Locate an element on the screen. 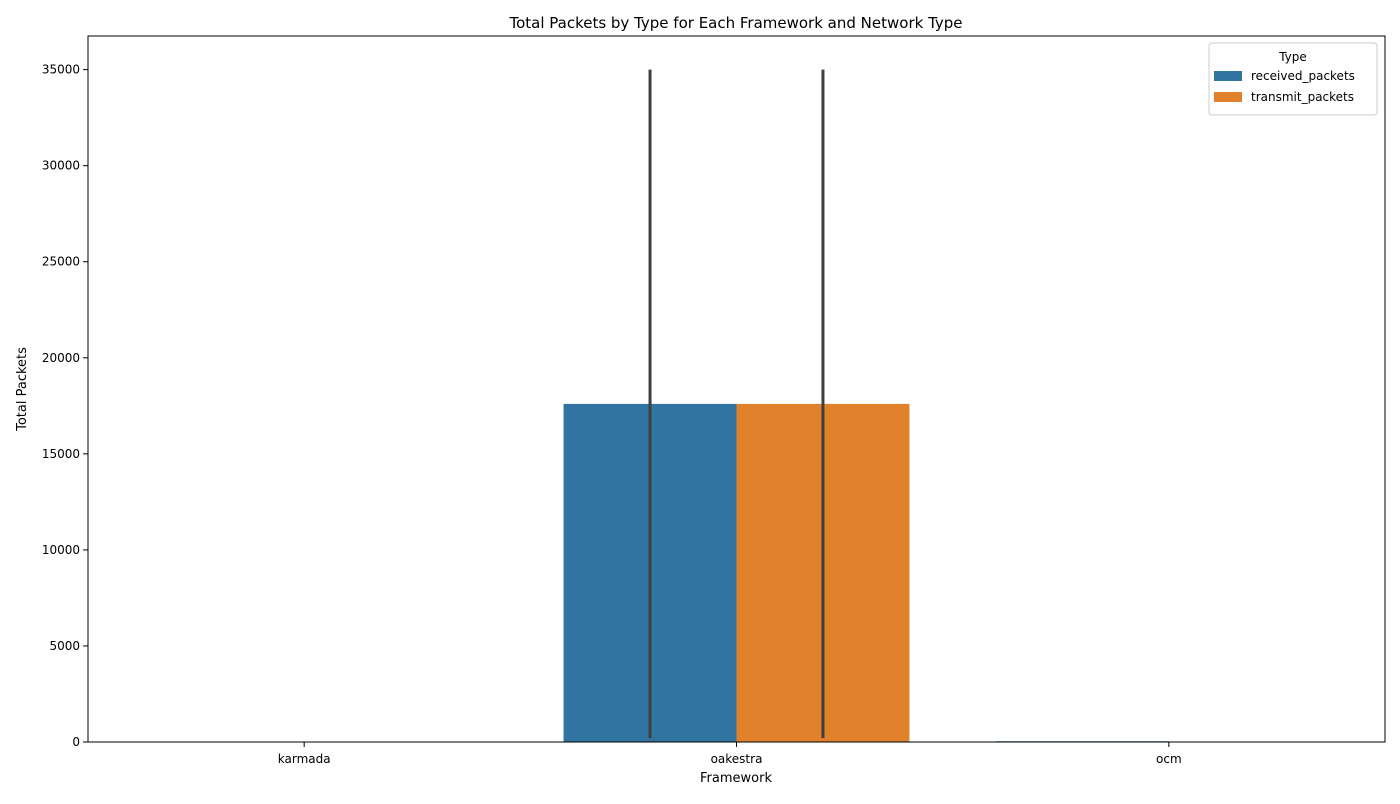 The image size is (1400, 804). y-tick-label: 15000 is located at coordinates (61, 454).